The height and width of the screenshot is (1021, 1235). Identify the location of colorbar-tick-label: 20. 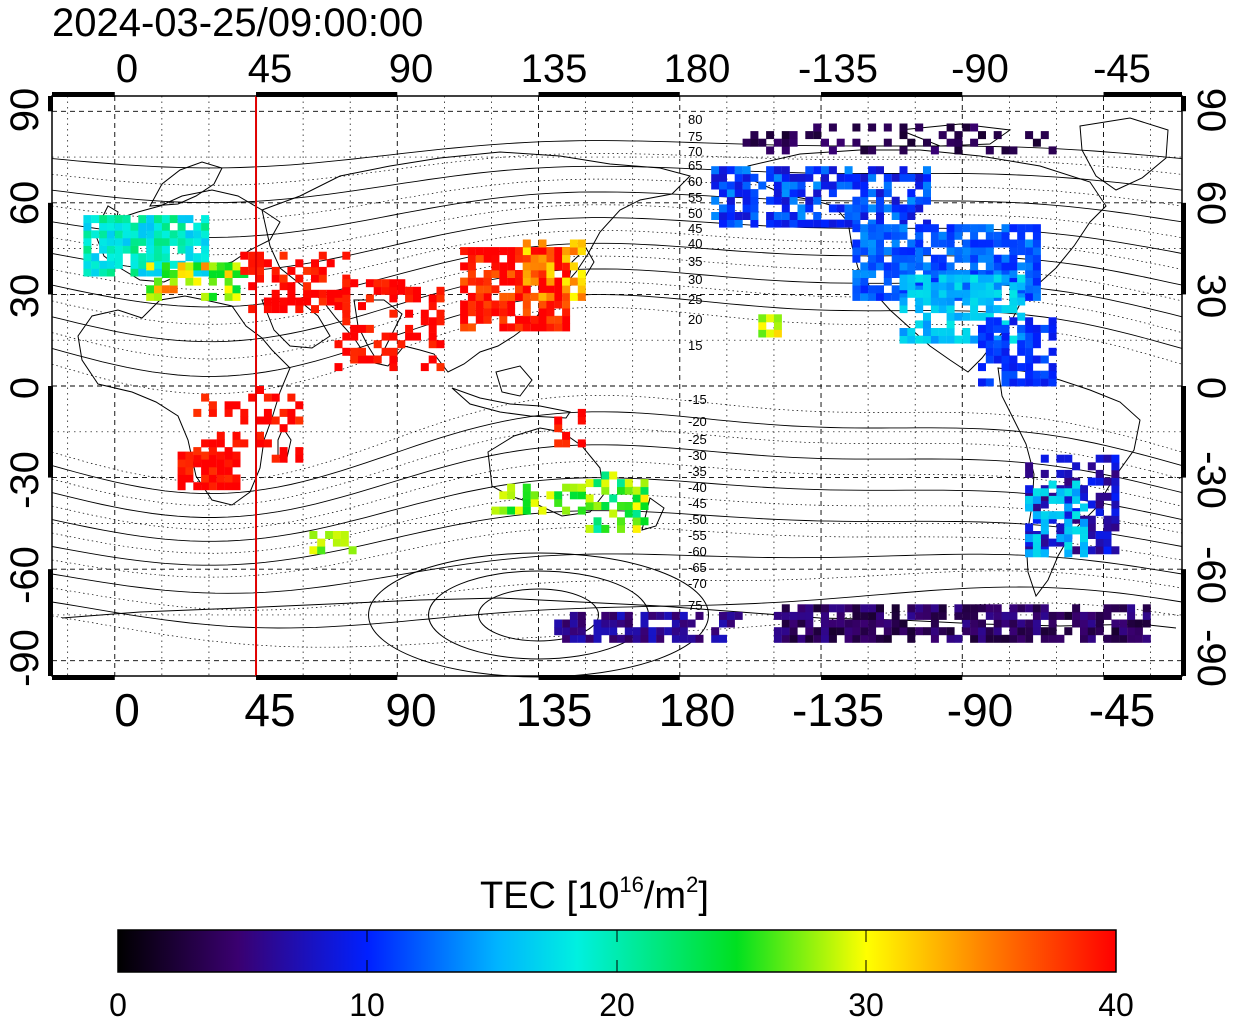
(617, 1004).